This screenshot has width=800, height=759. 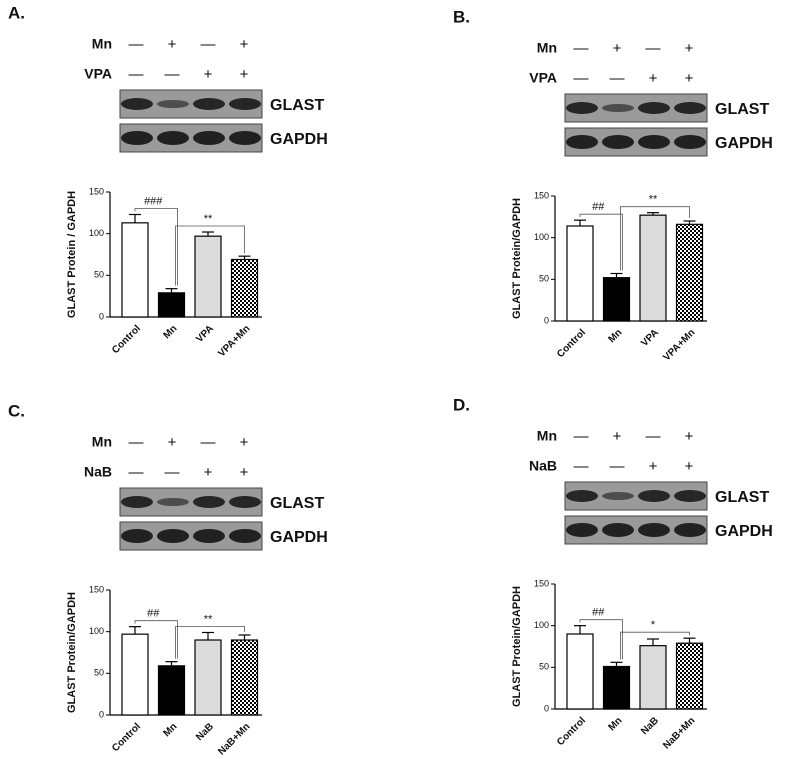 What do you see at coordinates (72, 254) in the screenshot?
I see `y-axis-title: GLAST Protein / GAPDH` at bounding box center [72, 254].